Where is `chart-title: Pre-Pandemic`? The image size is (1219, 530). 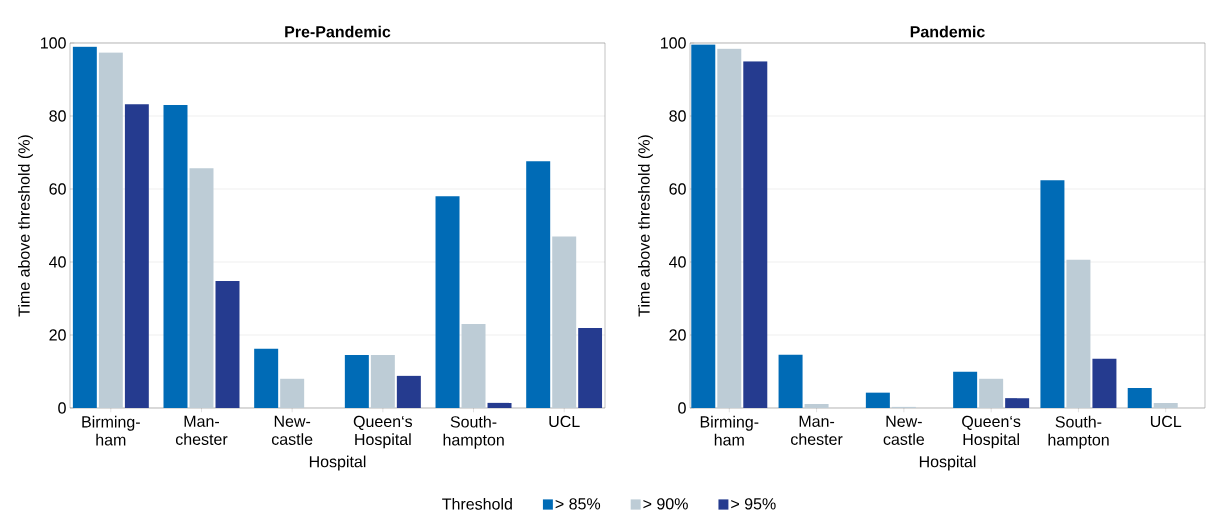 chart-title: Pre-Pandemic is located at coordinates (338, 31).